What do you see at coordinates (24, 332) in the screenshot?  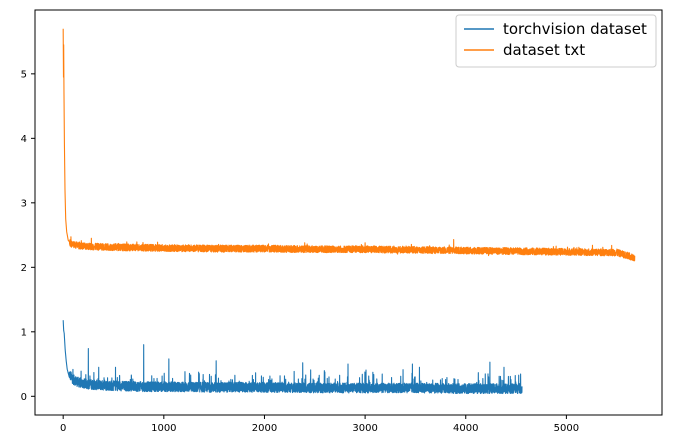 I see `y-tick-label: 1` at bounding box center [24, 332].